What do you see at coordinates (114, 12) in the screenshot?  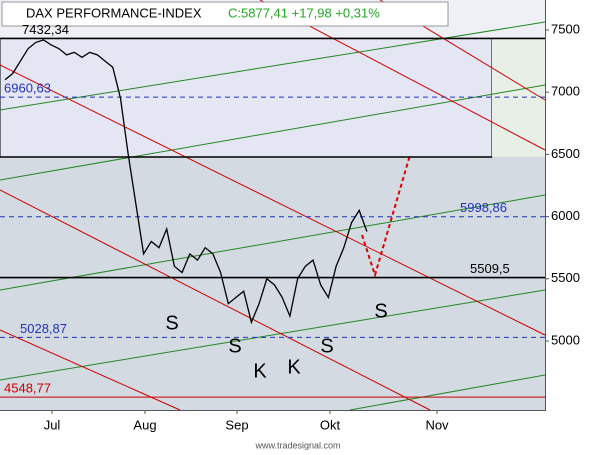 I see `chart-title: DAX PERFORMANCE-INDEX` at bounding box center [114, 12].